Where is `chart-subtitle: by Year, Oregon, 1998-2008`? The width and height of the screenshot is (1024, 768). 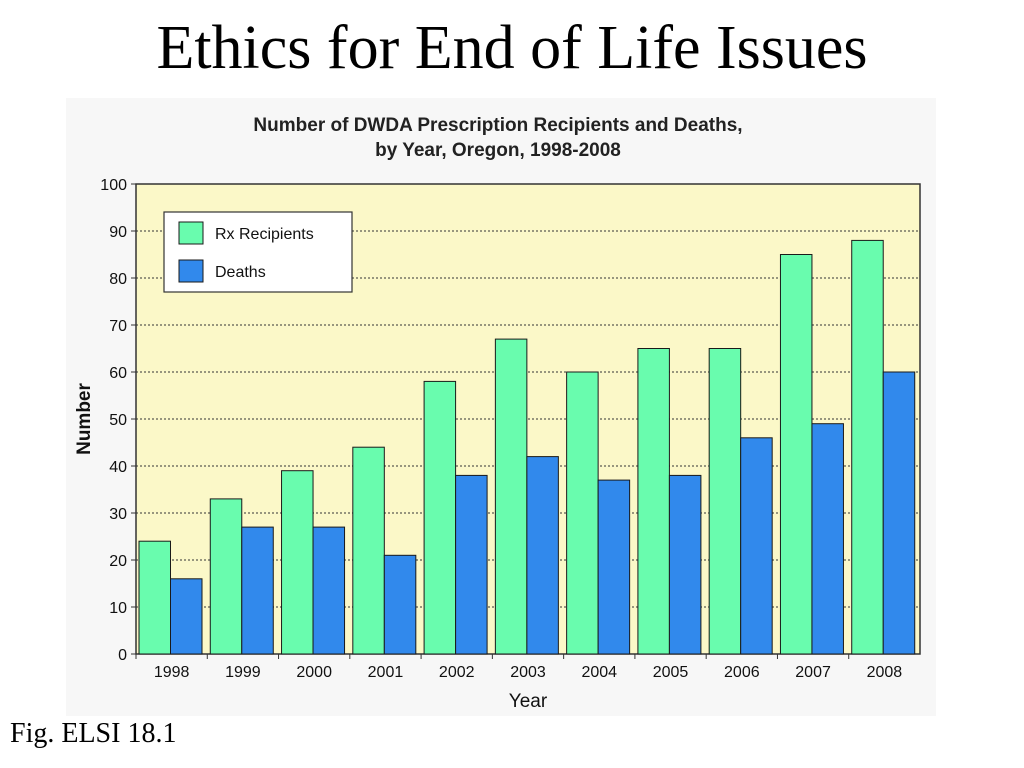
chart-subtitle: by Year, Oregon, 1998-2008 is located at coordinates (498, 150).